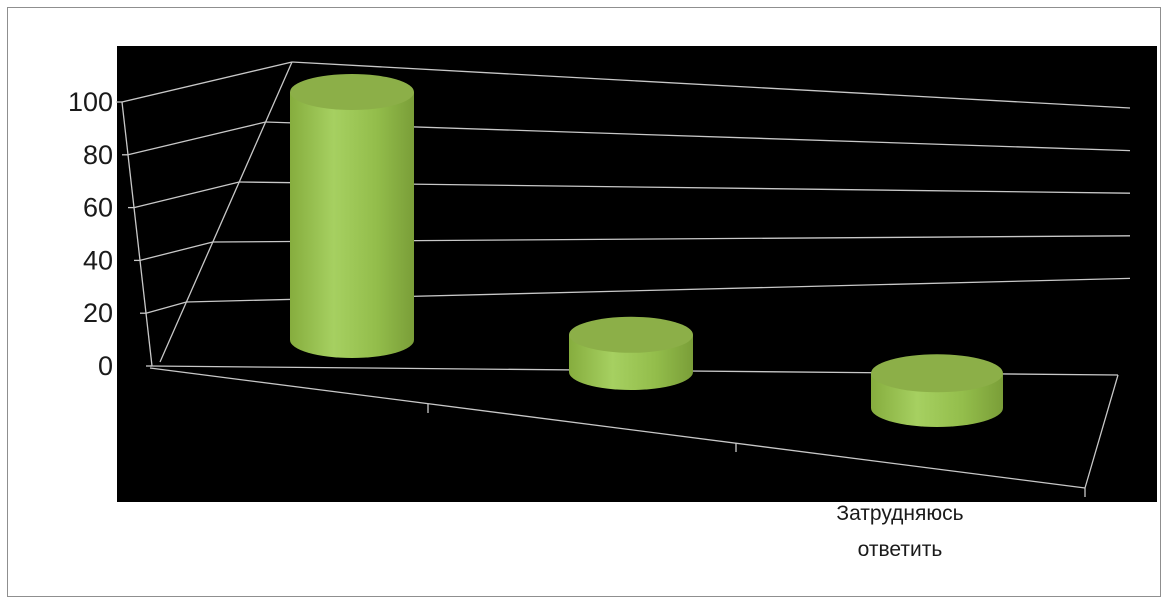 The image size is (1170, 607). What do you see at coordinates (352, 225) in the screenshot?
I see `bar-body` at bounding box center [352, 225].